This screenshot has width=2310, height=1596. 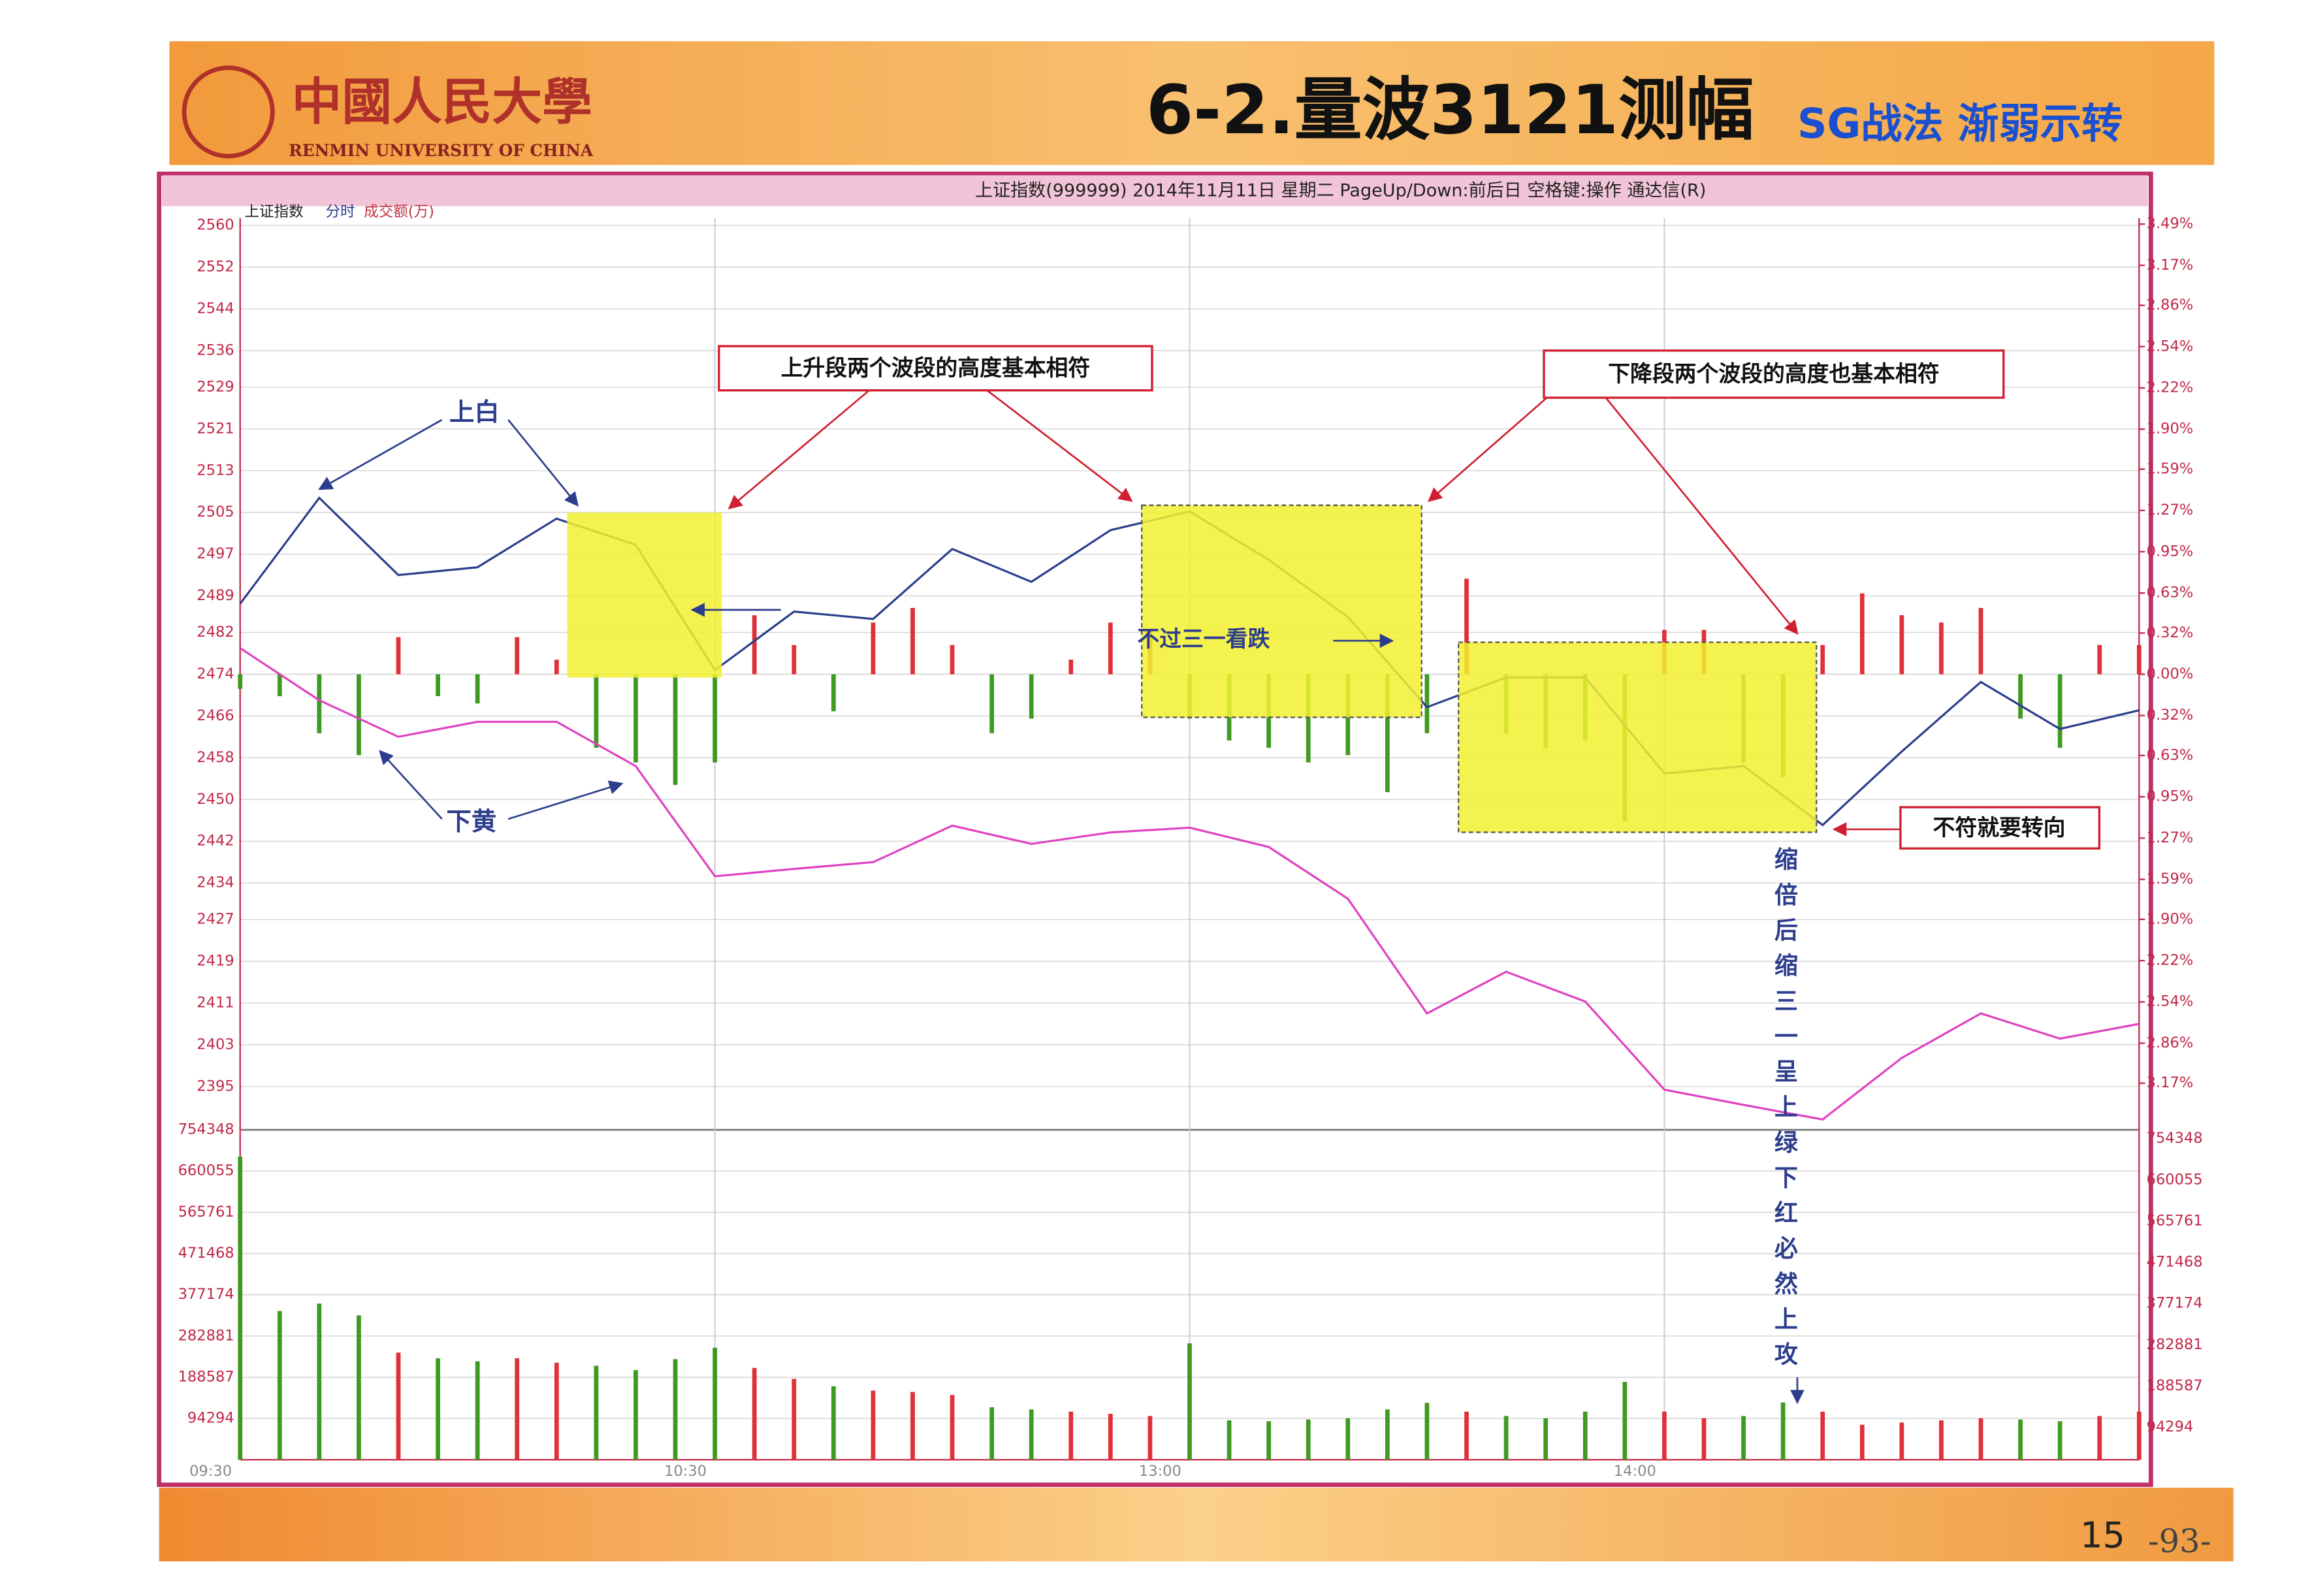 I want to click on annotation-vertical: 缩倍后缩三一呈上绿下红必然上攻, so click(x=1785, y=1112).